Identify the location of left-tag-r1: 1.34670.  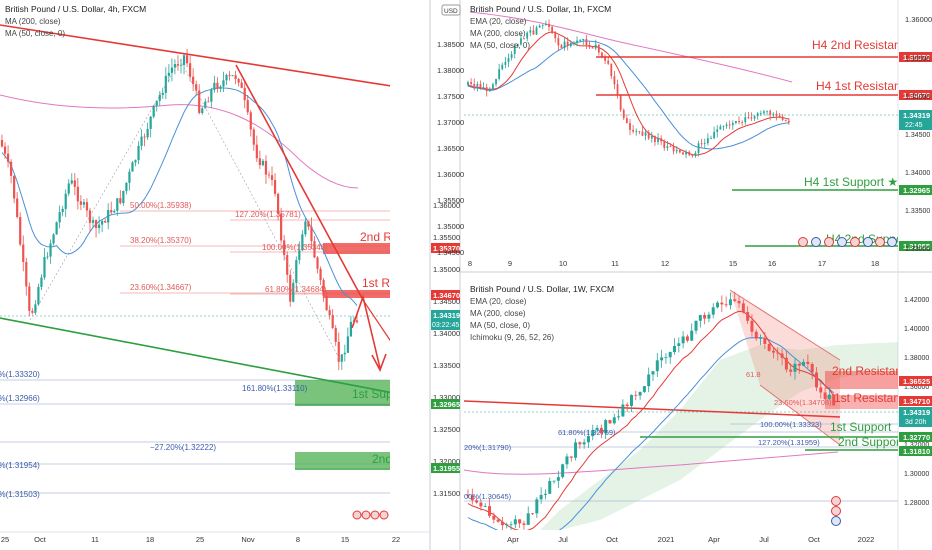
(446, 295).